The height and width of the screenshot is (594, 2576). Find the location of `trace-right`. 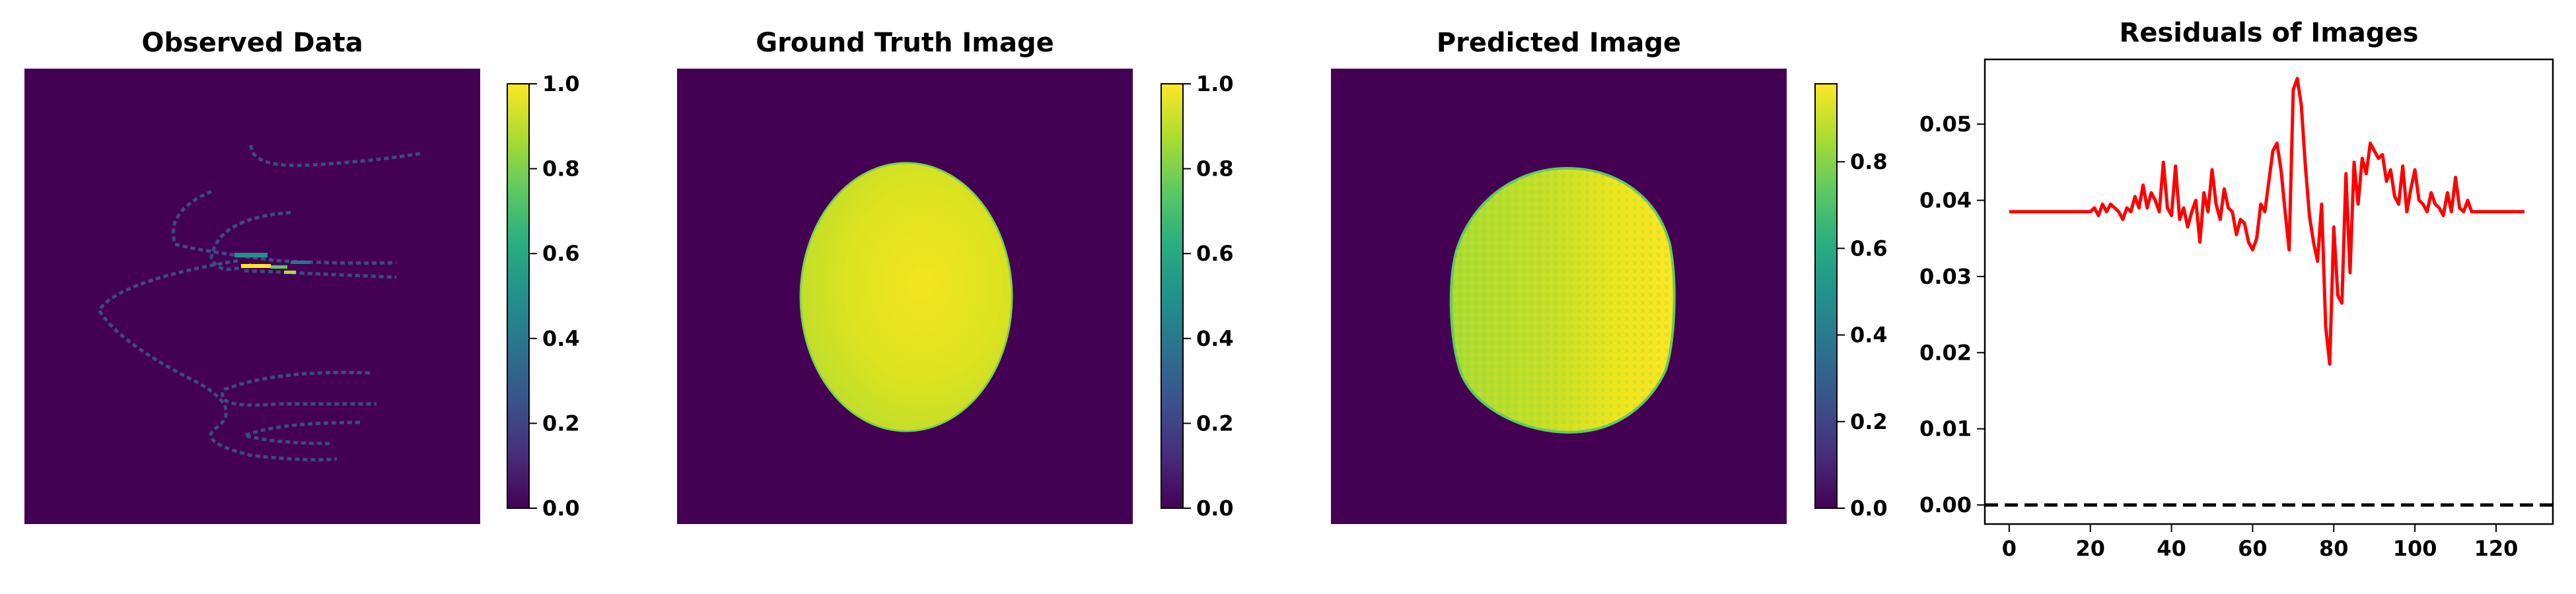

trace-right is located at coordinates (320, 274).